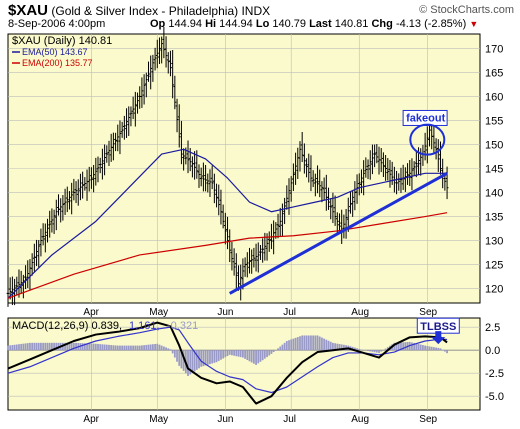 The image size is (520, 429). Describe the element at coordinates (236, 24) in the screenshot. I see `high-value: 144.94` at that location.